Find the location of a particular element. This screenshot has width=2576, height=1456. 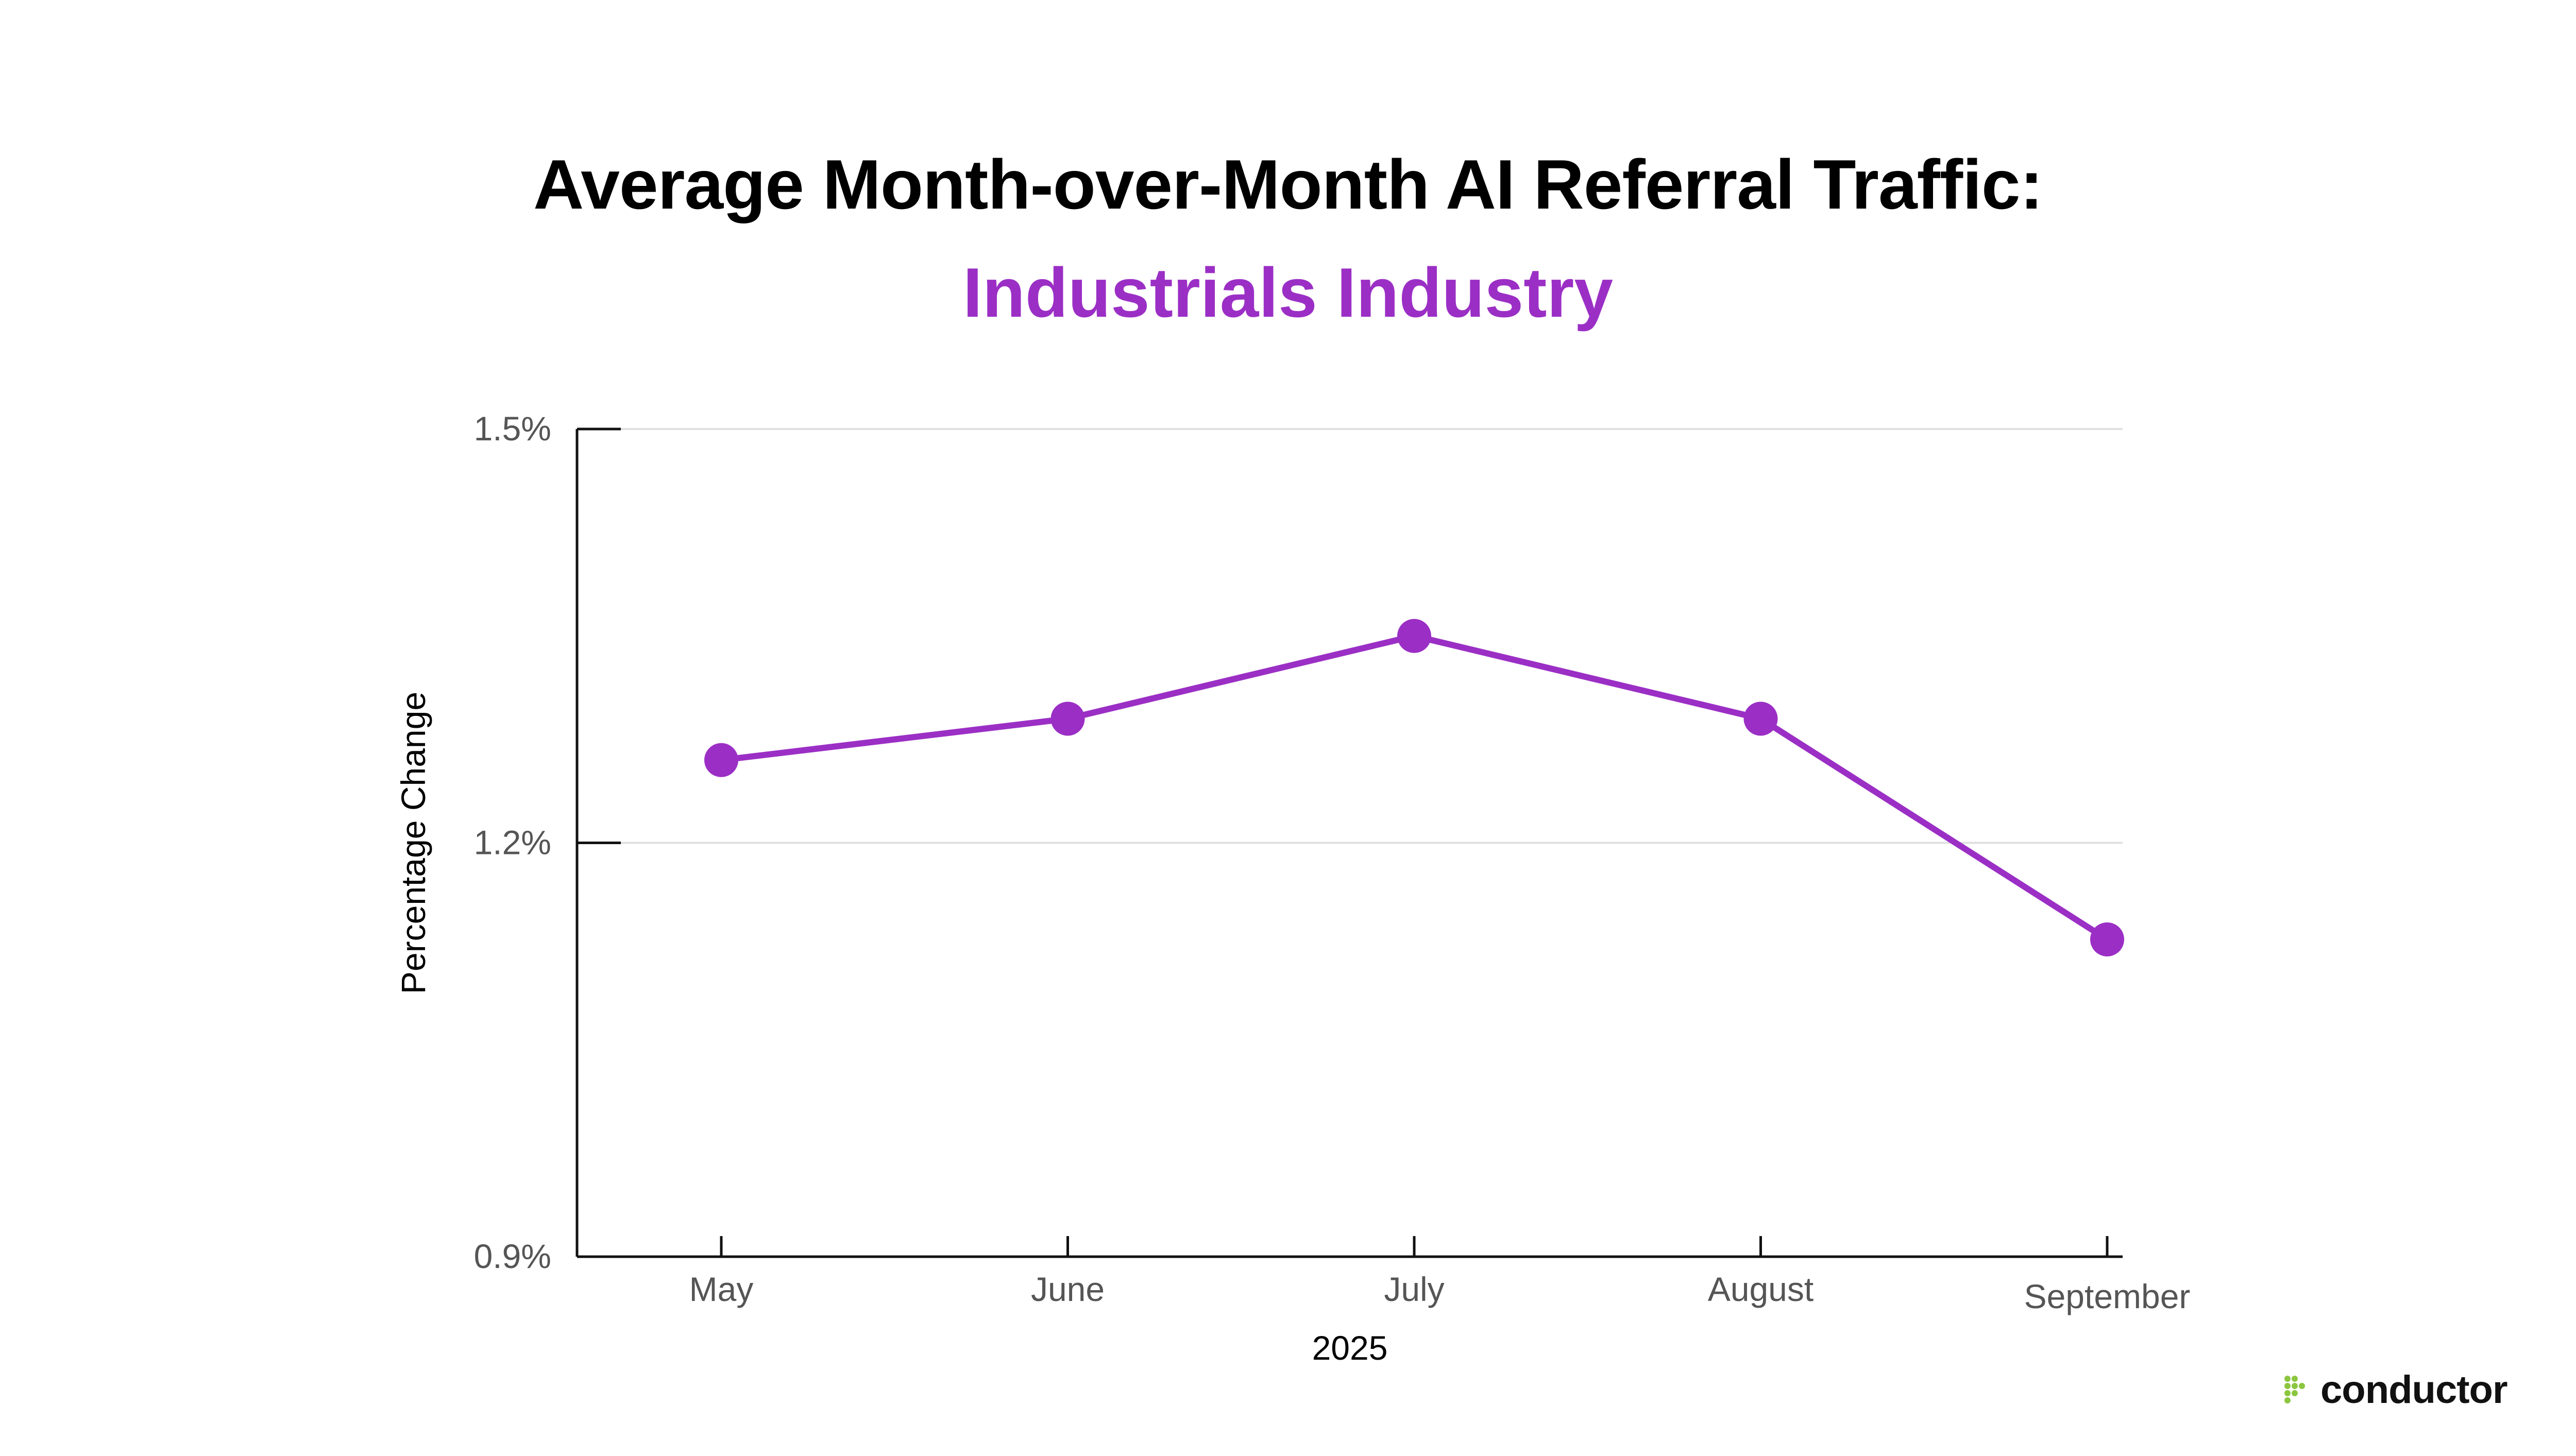

x-tick-label: May is located at coordinates (721, 1289).